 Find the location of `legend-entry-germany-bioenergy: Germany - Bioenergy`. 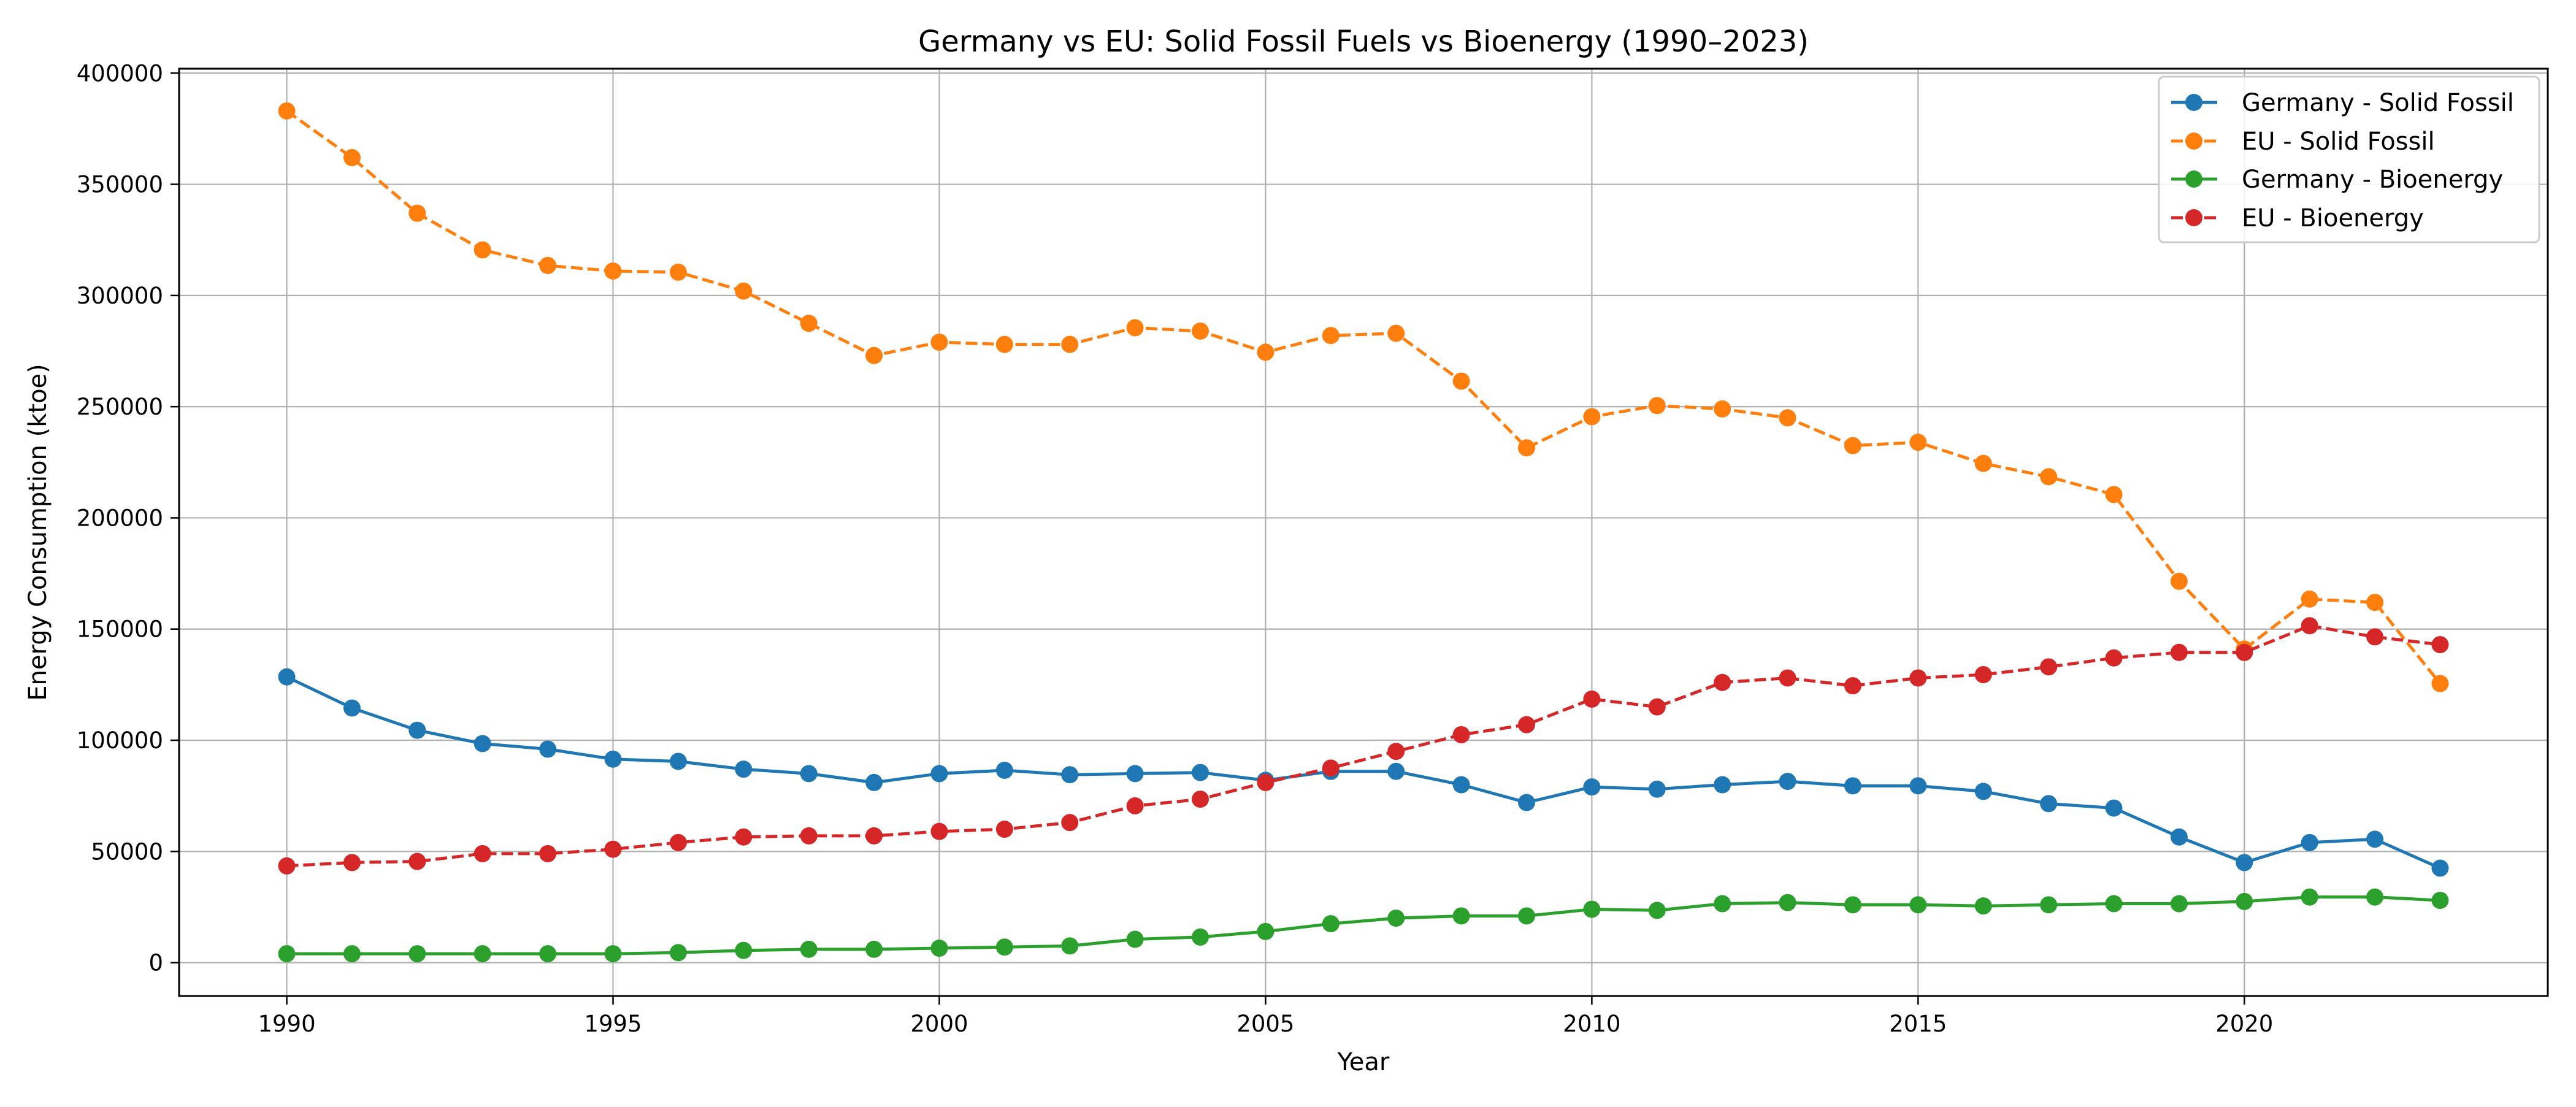

legend-entry-germany-bioenergy: Germany - Bioenergy is located at coordinates (2337, 180).